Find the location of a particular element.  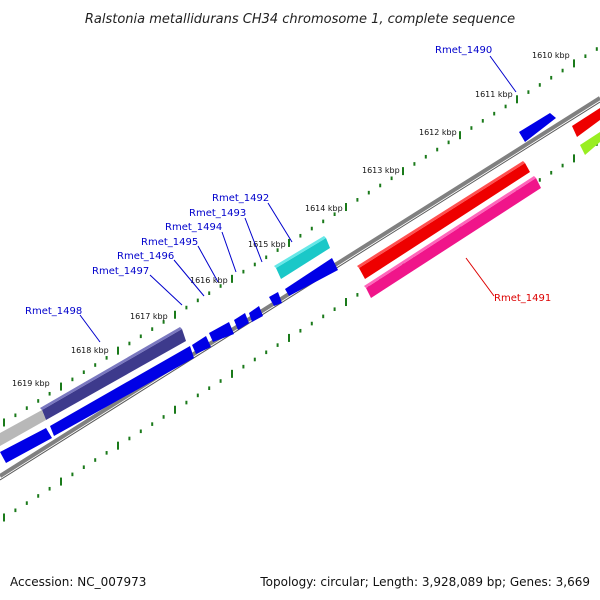

gene-pink-bar-top is located at coordinates (450, 232).